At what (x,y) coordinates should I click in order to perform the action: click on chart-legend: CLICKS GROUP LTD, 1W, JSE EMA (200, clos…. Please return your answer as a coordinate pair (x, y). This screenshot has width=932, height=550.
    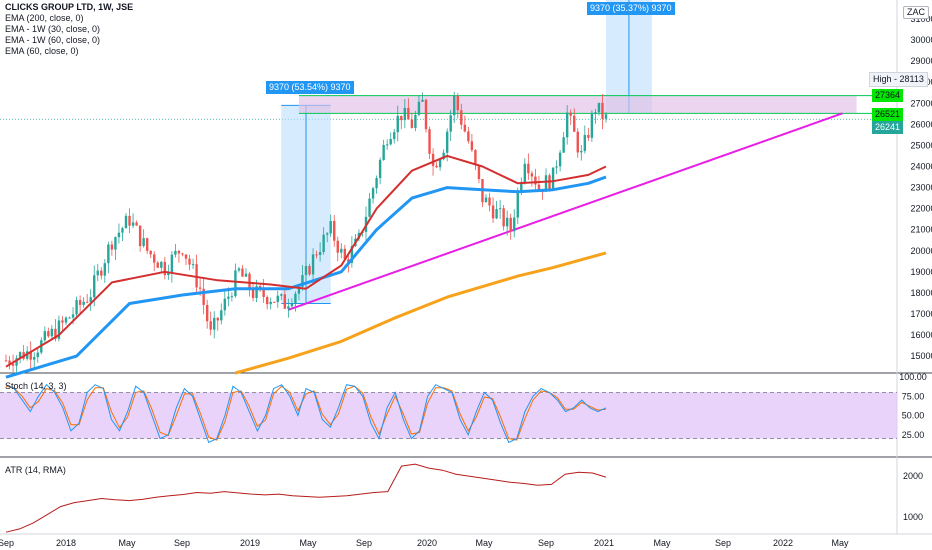
    Looking at the image, I should click on (69, 29).